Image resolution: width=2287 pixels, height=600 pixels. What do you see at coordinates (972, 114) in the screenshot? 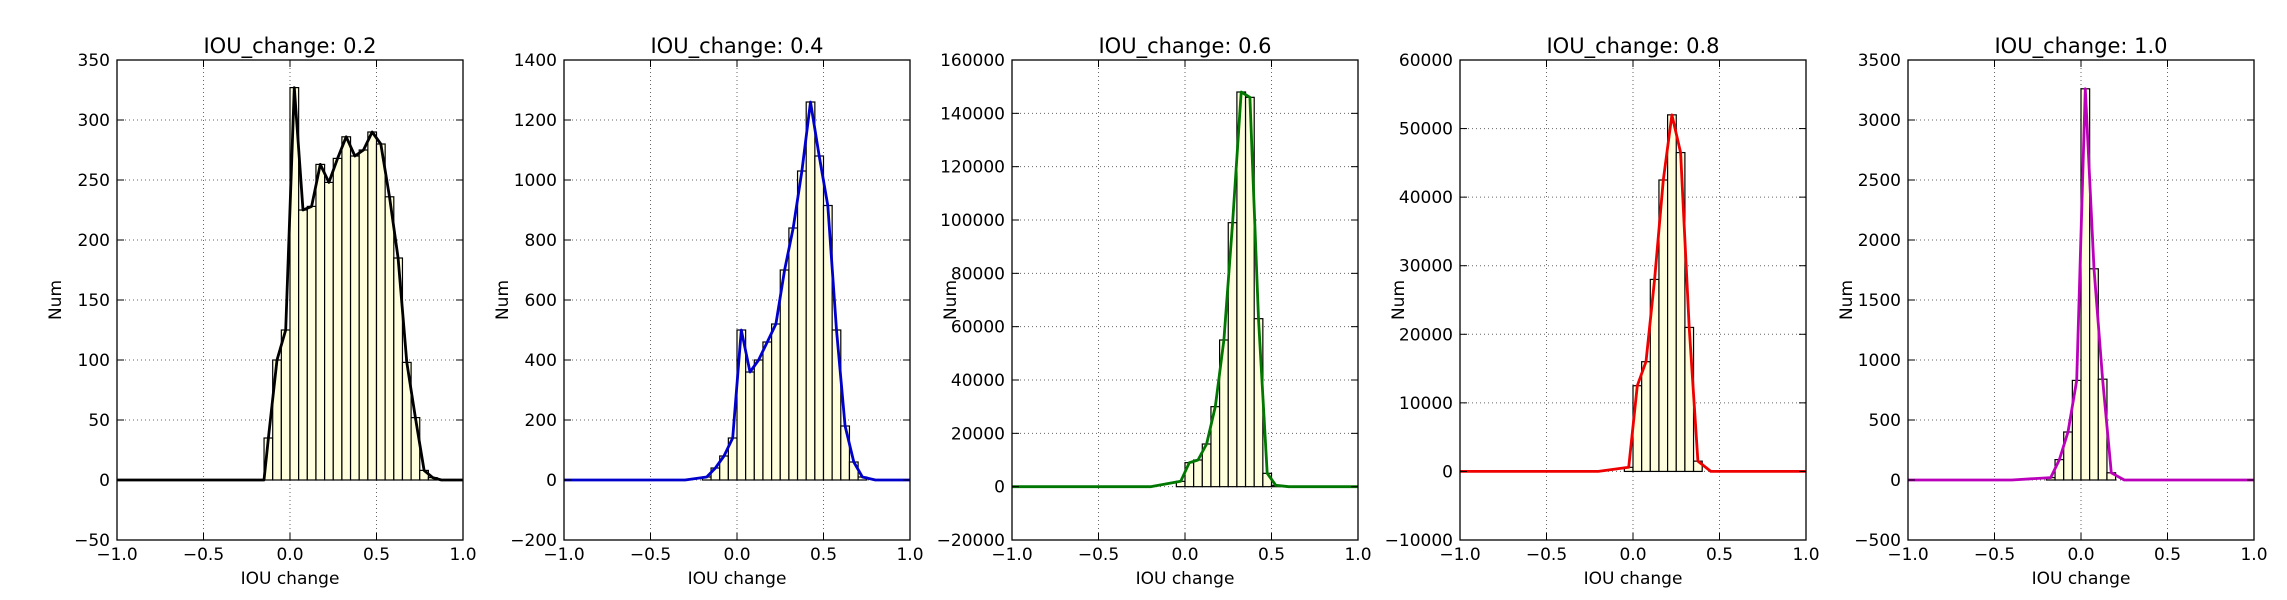
I see `y-tick-label: 140000` at bounding box center [972, 114].